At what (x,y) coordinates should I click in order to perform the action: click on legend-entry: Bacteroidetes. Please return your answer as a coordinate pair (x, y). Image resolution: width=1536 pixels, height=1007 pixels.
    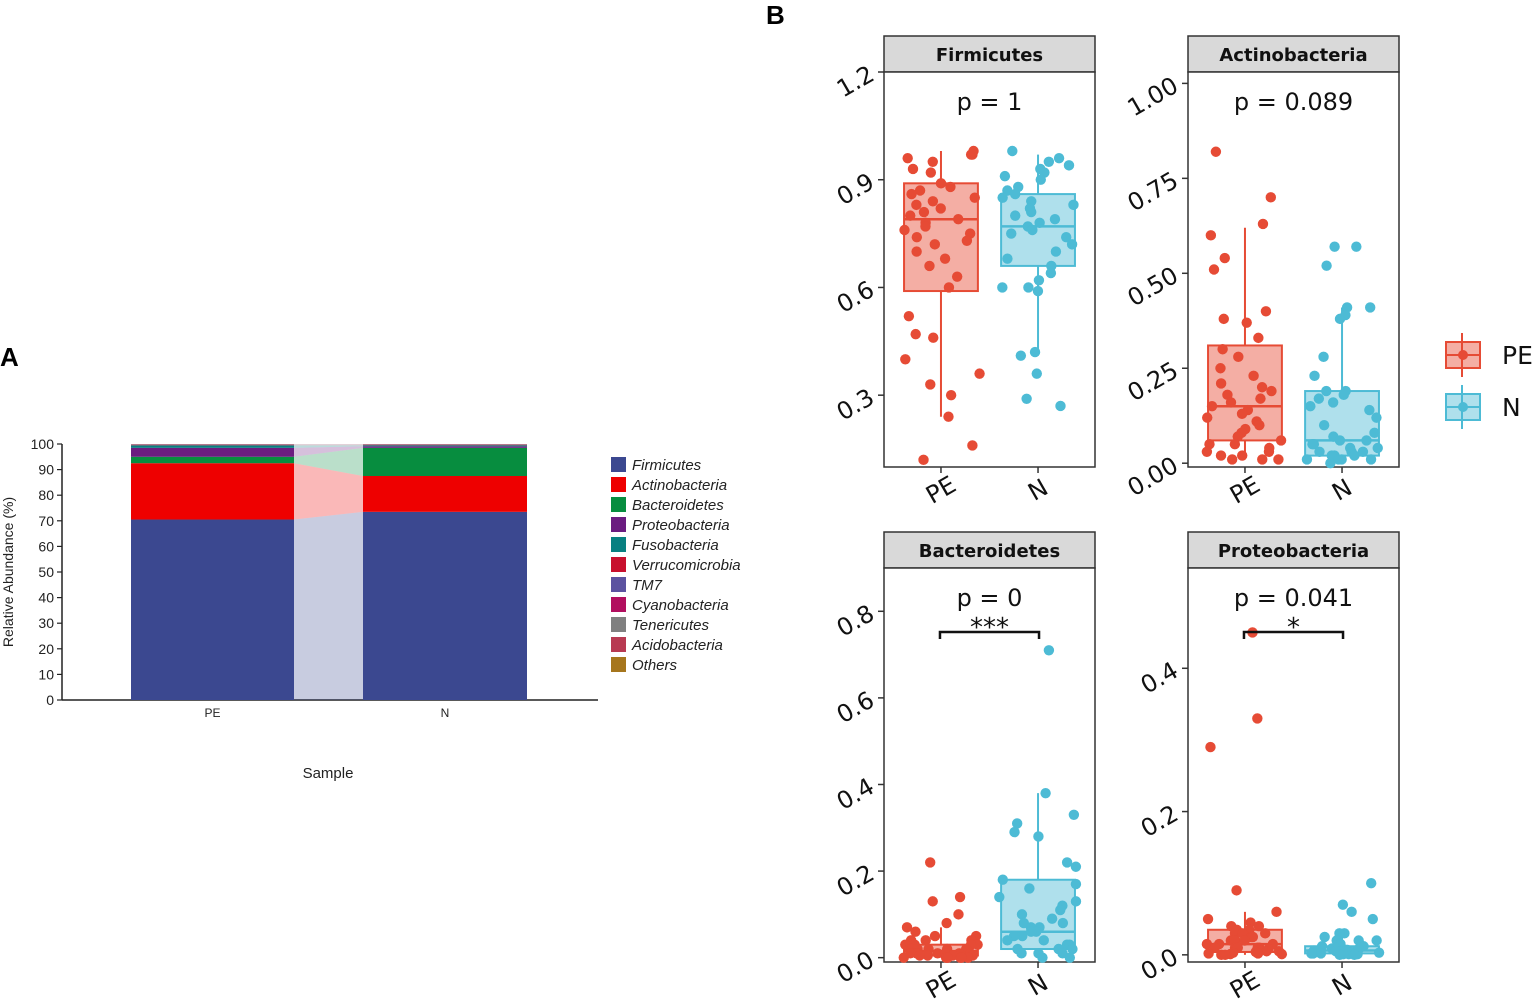
    Looking at the image, I should click on (678, 505).